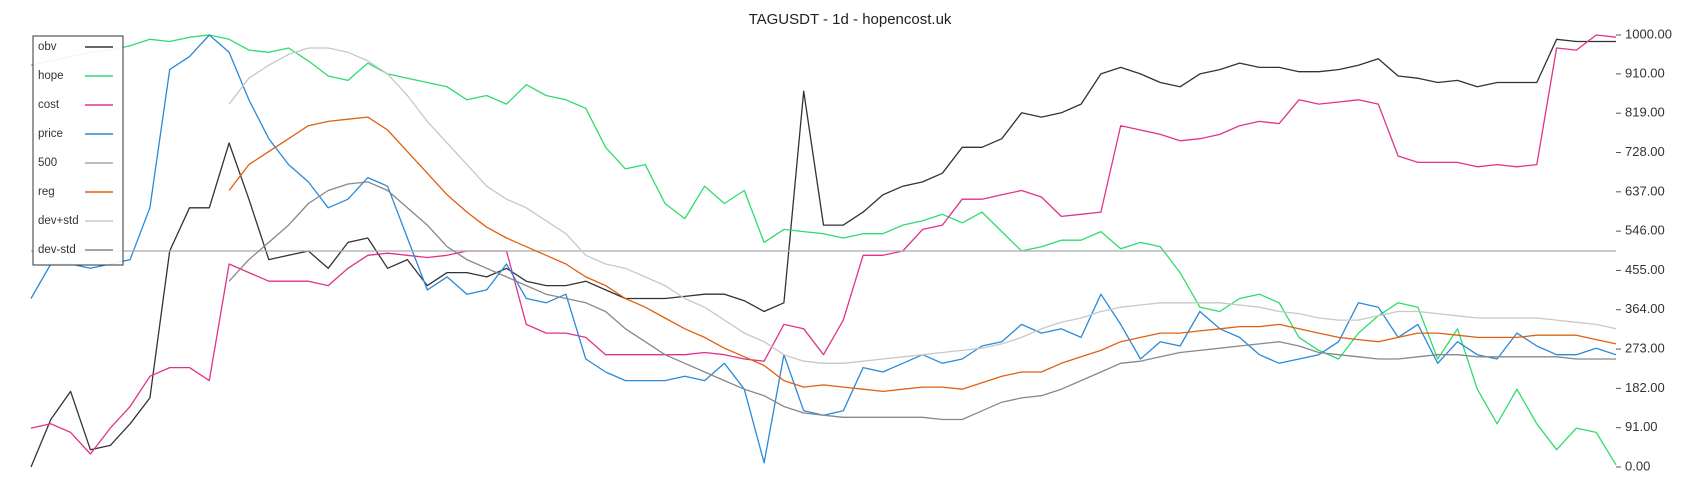  I want to click on y-tick-label: 546.00, so click(1645, 230).